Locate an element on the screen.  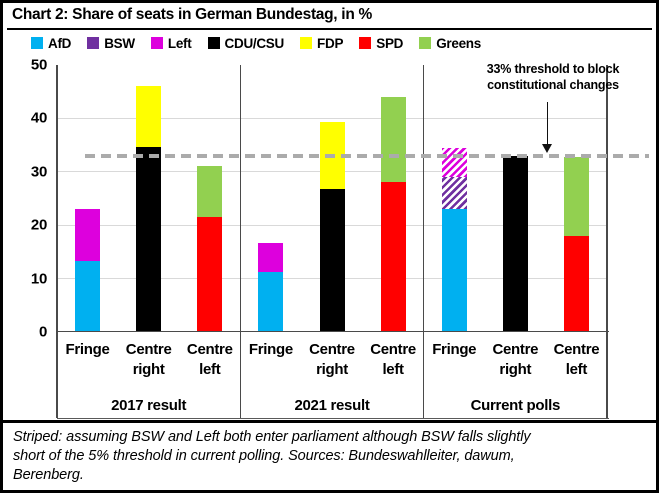
legend-label: FDP is located at coordinates (330, 43).